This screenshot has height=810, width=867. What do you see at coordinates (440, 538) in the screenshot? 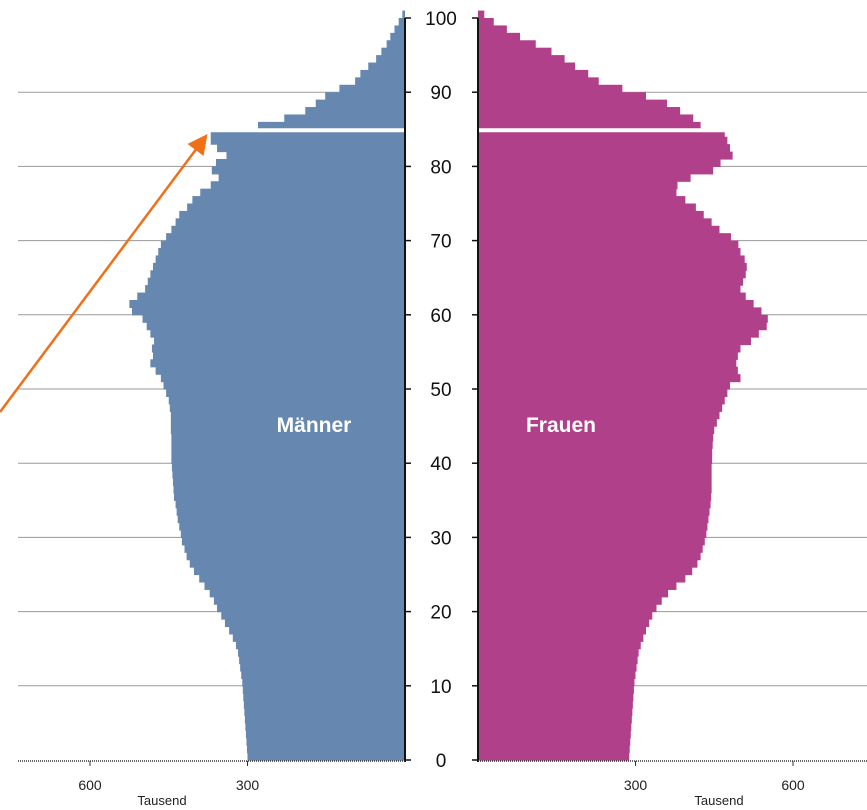
I see `y-tick-label-30: 30` at bounding box center [440, 538].